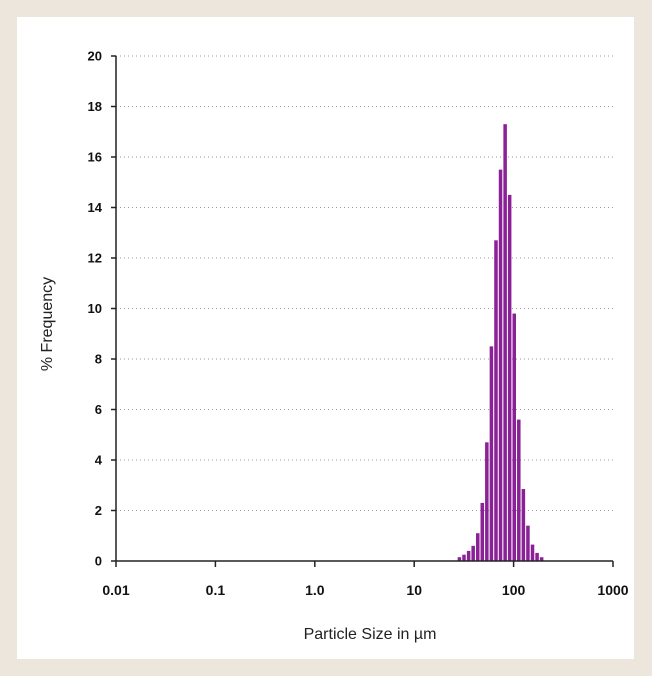  I want to click on x-tick-label: 0.1, so click(216, 590).